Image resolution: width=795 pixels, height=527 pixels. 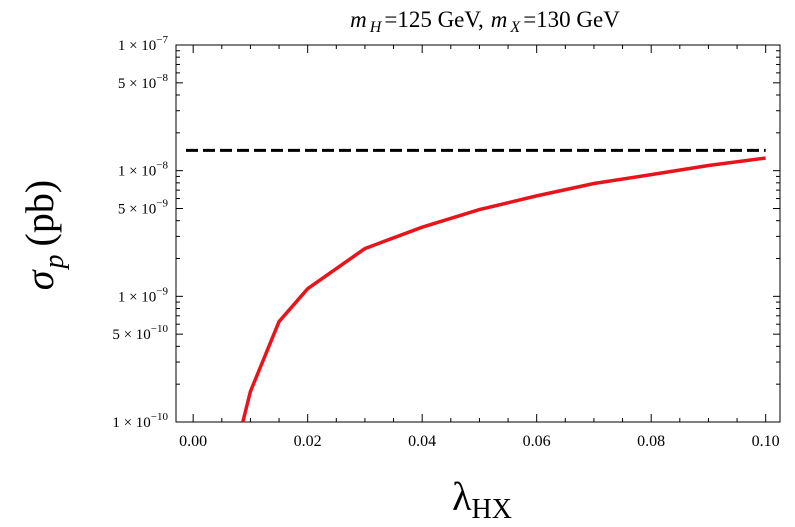 I want to click on x-tick-label: 0.00, so click(x=193, y=441).